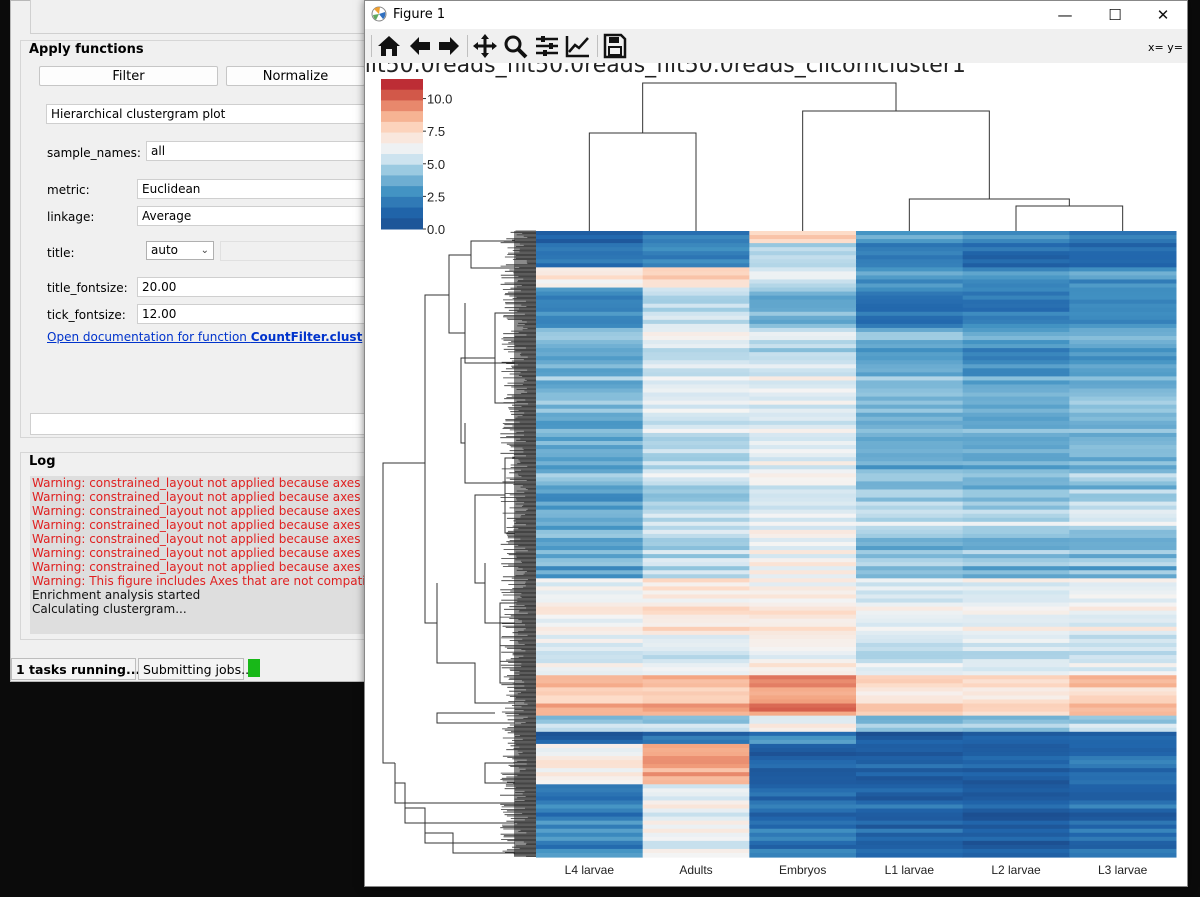 This screenshot has width=1200, height=897. What do you see at coordinates (128, 76) in the screenshot?
I see `filter-button: Filter` at bounding box center [128, 76].